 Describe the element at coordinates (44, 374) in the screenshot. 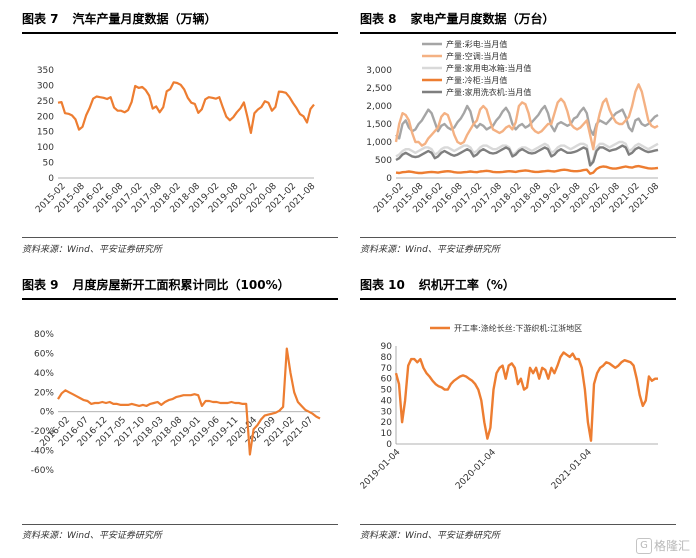

I see `y-tick-label: 40%` at that location.